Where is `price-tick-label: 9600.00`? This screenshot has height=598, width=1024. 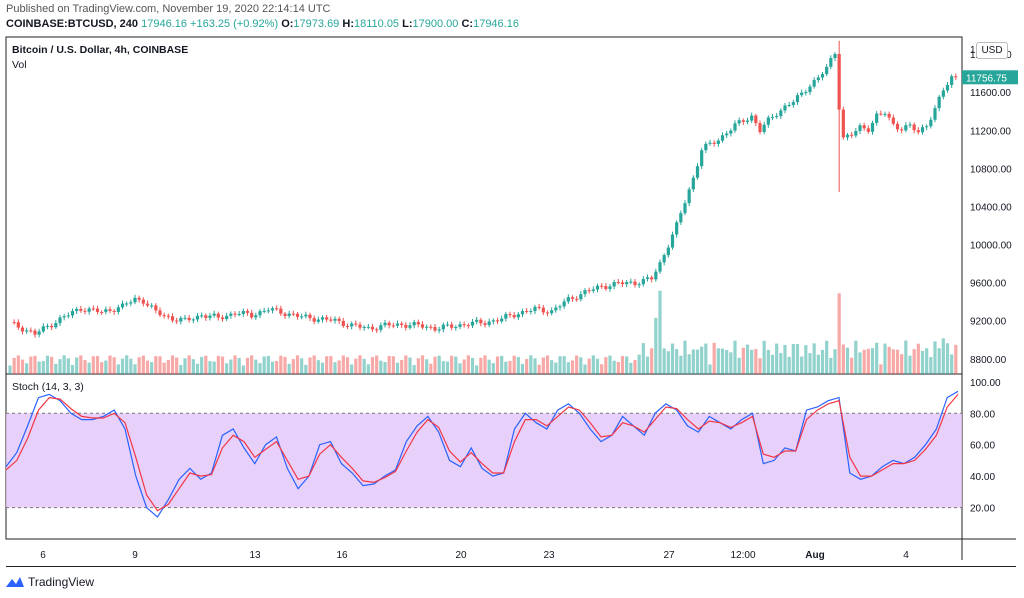
price-tick-label: 9600.00 is located at coordinates (988, 284).